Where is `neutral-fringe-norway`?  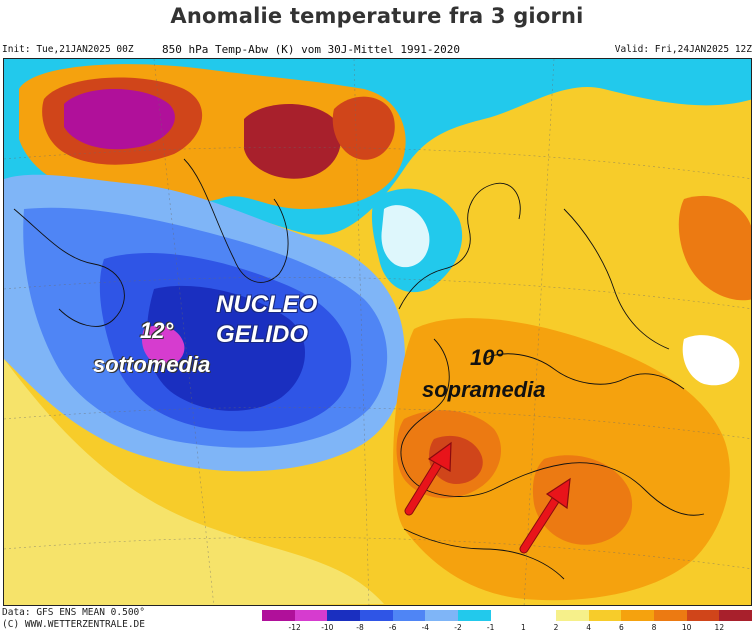 neutral-fringe-norway is located at coordinates (405, 236).